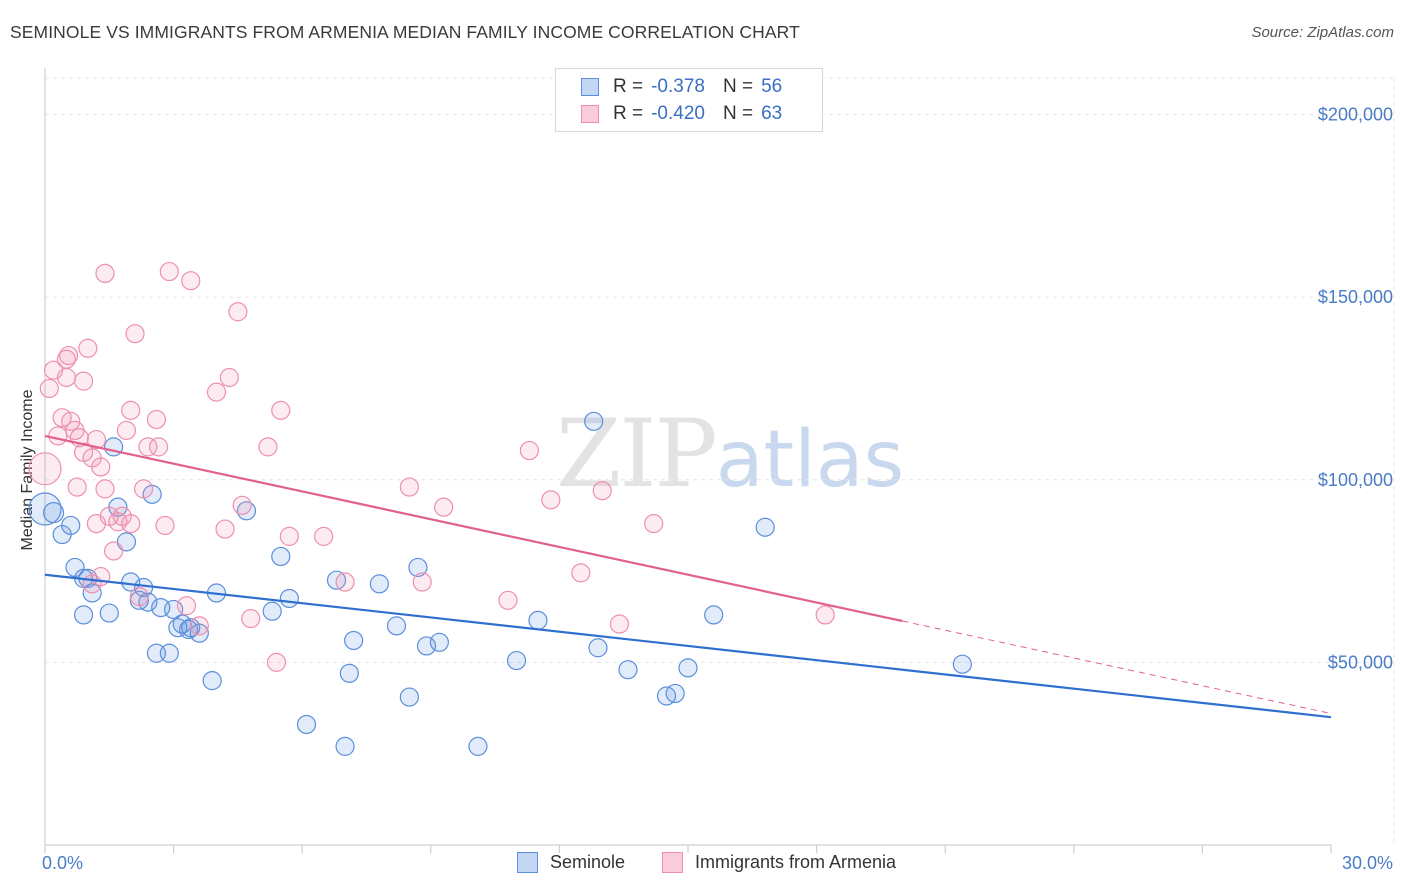 The width and height of the screenshot is (1406, 892). Describe the element at coordinates (62, 863) in the screenshot. I see `x-tick-label: 0.0%` at that location.